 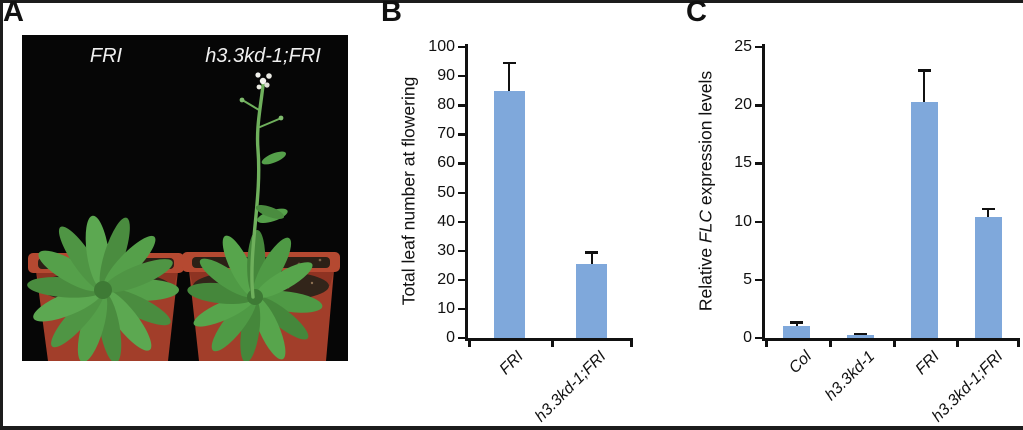 I want to click on leaf-number-chart-y-tick-label: 50, so click(x=446, y=192).